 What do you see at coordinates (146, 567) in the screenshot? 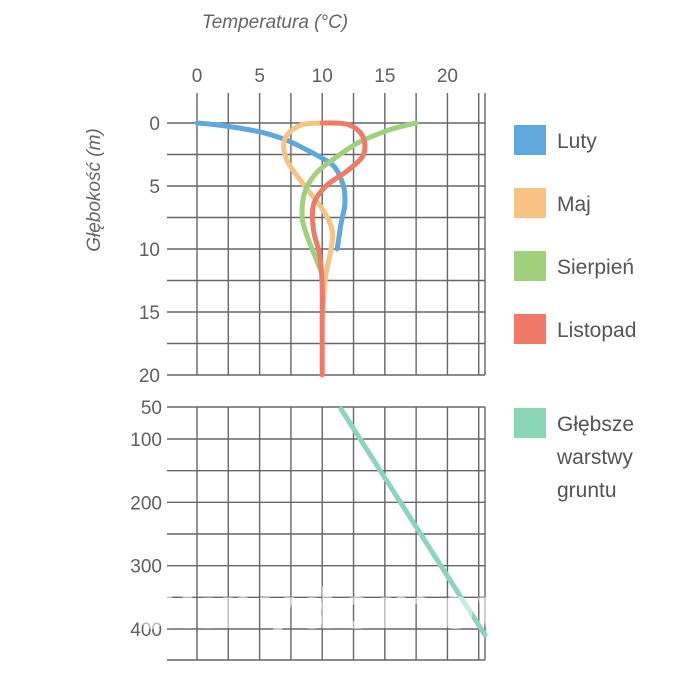
I see `y-tick-label: 300` at bounding box center [146, 567].